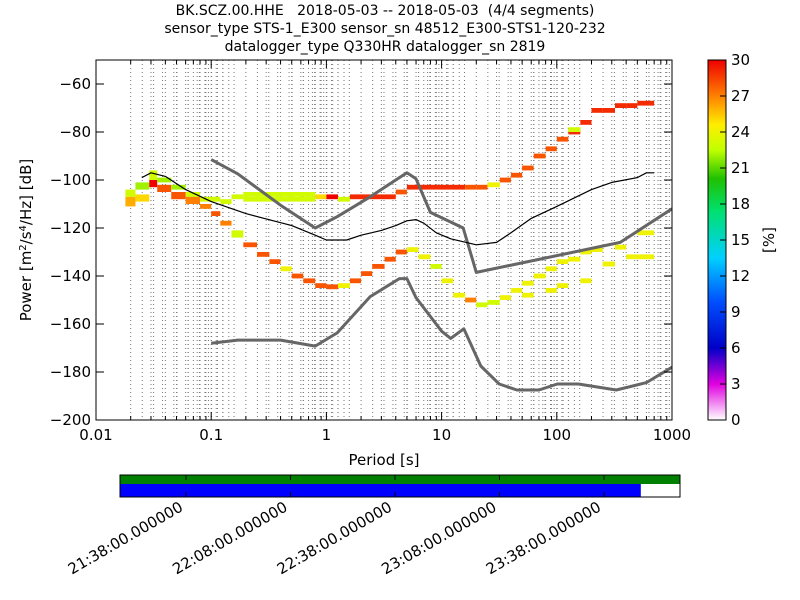  I want to click on colorbar-tick-label: 12, so click(740, 276).